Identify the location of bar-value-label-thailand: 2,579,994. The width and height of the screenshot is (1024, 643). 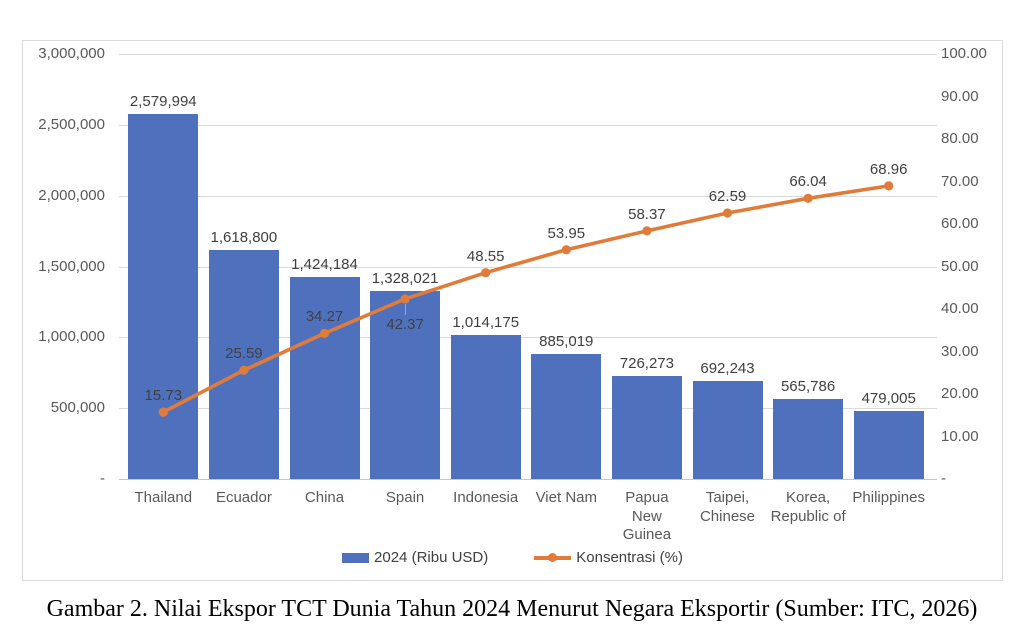
(163, 101).